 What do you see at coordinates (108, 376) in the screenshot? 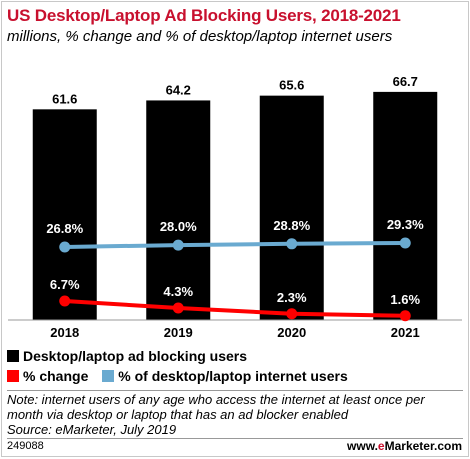
I see `legend-swatch-share` at bounding box center [108, 376].